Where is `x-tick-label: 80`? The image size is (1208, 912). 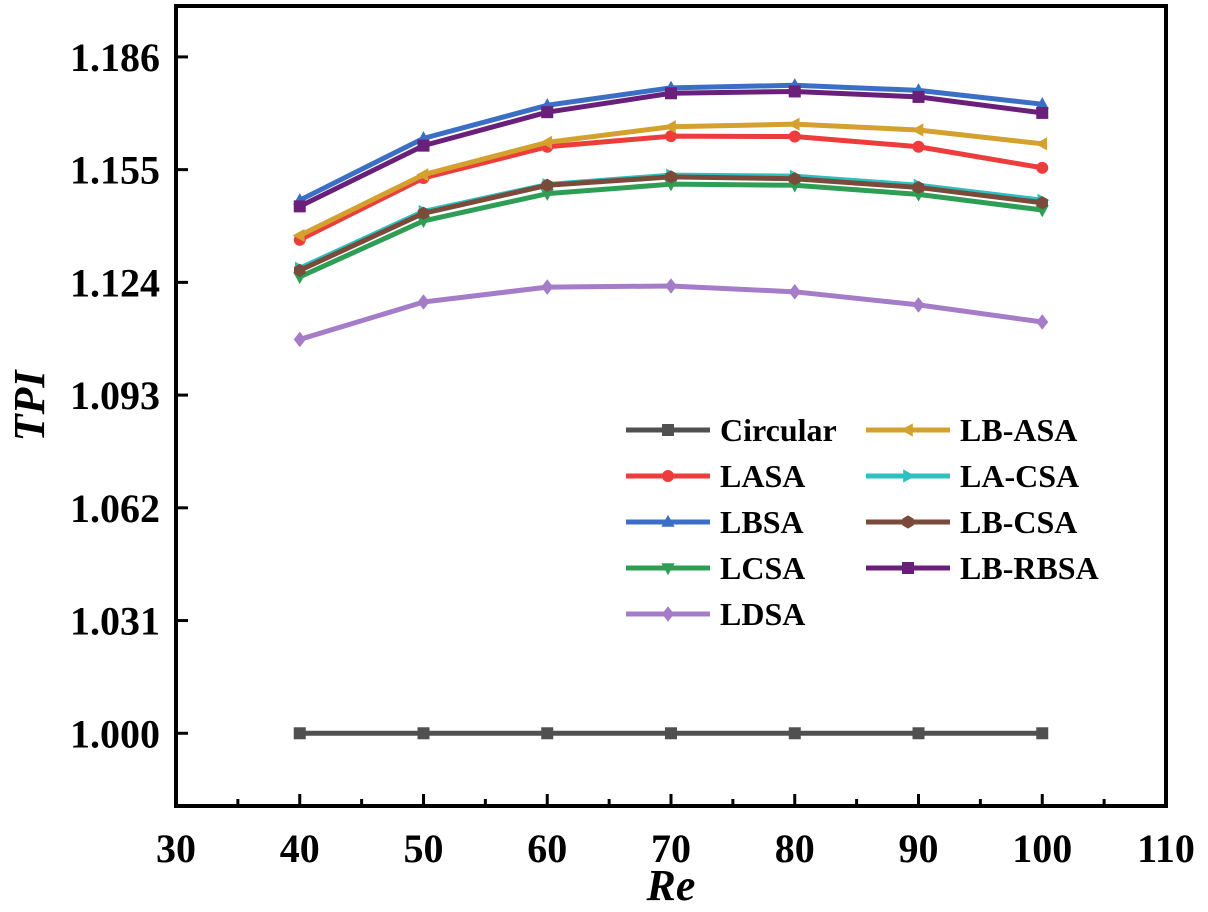
x-tick-label: 80 is located at coordinates (795, 848).